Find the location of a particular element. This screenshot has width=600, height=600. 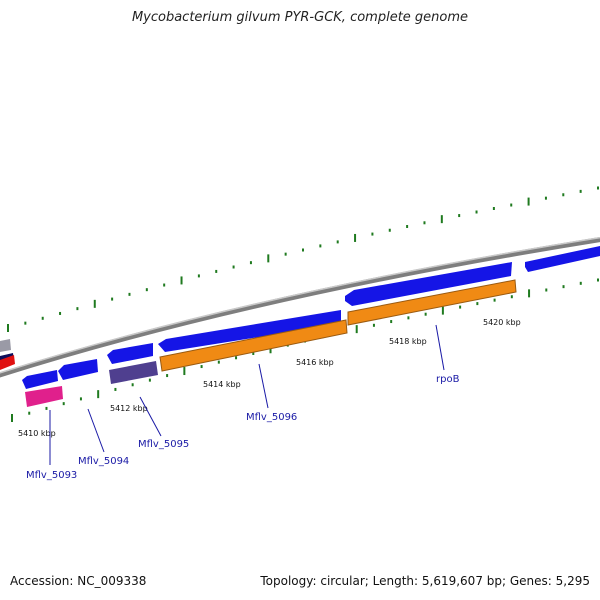

gene-label: Mflv_5093 is located at coordinates (51, 475).